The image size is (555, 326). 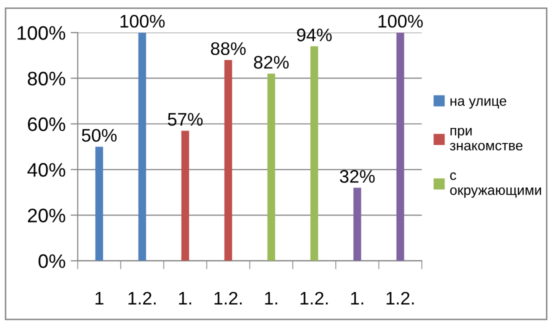 I want to click on data-label: 32%, so click(x=357, y=176).